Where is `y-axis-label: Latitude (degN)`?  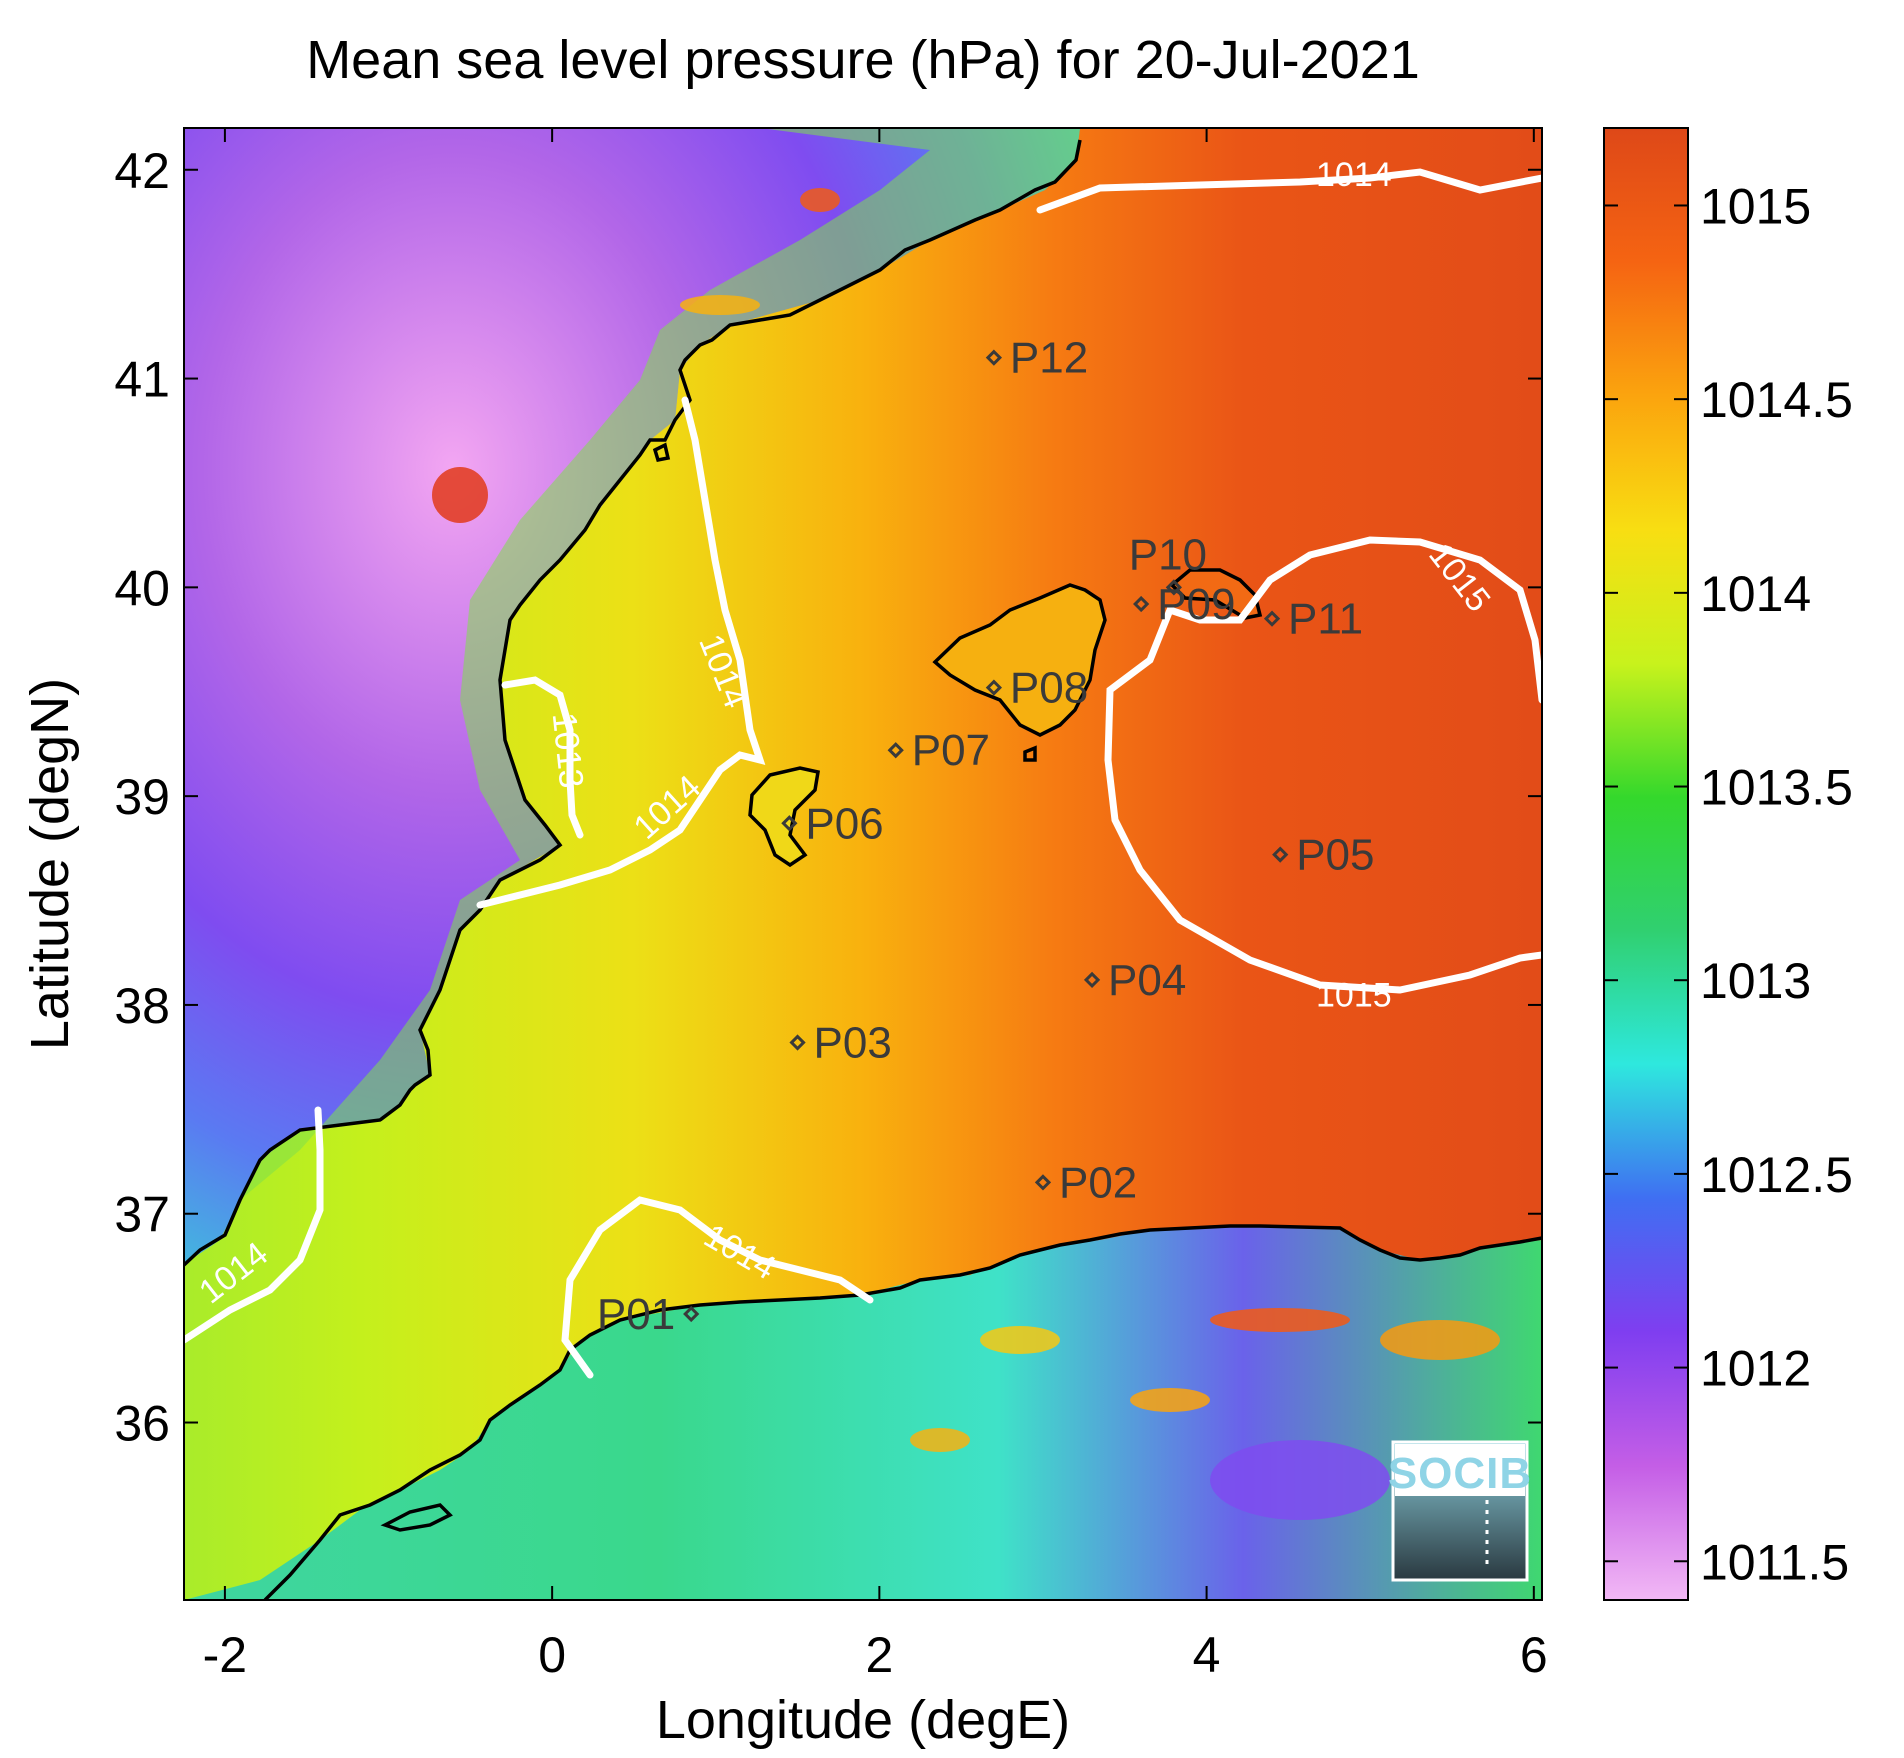
y-axis-label: Latitude (degN) is located at coordinates (50, 864).